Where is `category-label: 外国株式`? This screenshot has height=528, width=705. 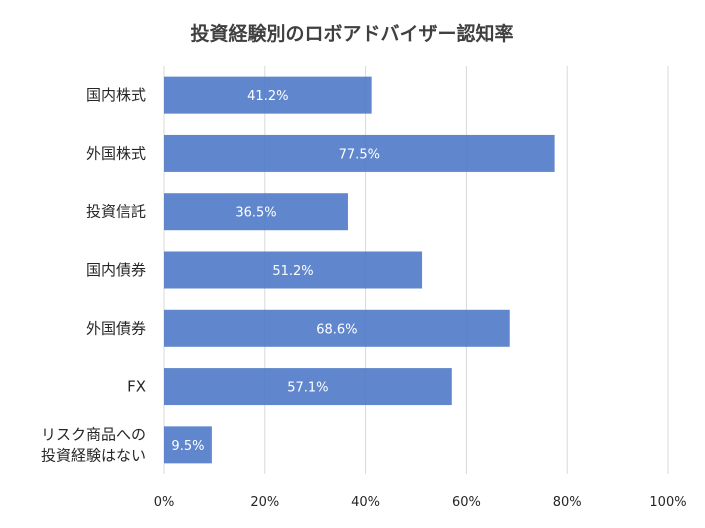
category-label: 外国株式 is located at coordinates (116, 153).